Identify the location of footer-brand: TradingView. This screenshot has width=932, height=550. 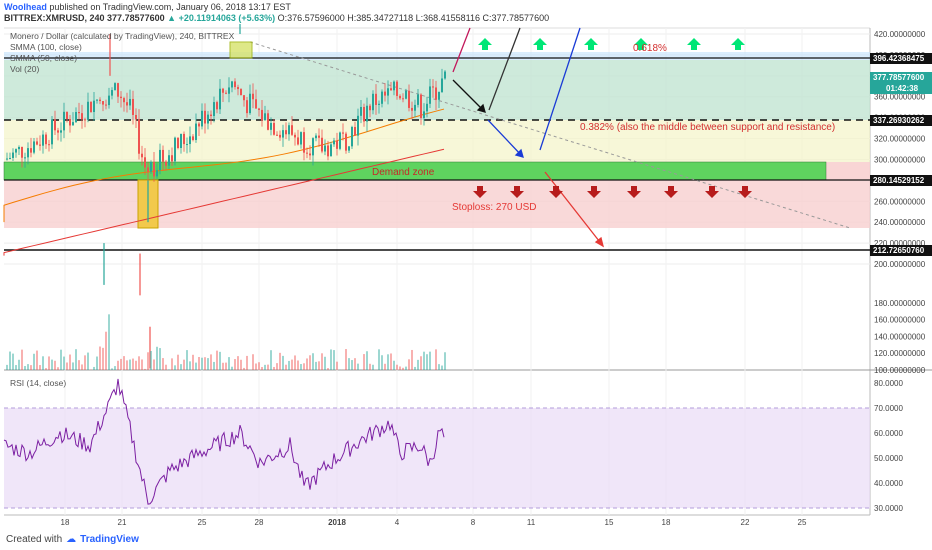
(109, 539).